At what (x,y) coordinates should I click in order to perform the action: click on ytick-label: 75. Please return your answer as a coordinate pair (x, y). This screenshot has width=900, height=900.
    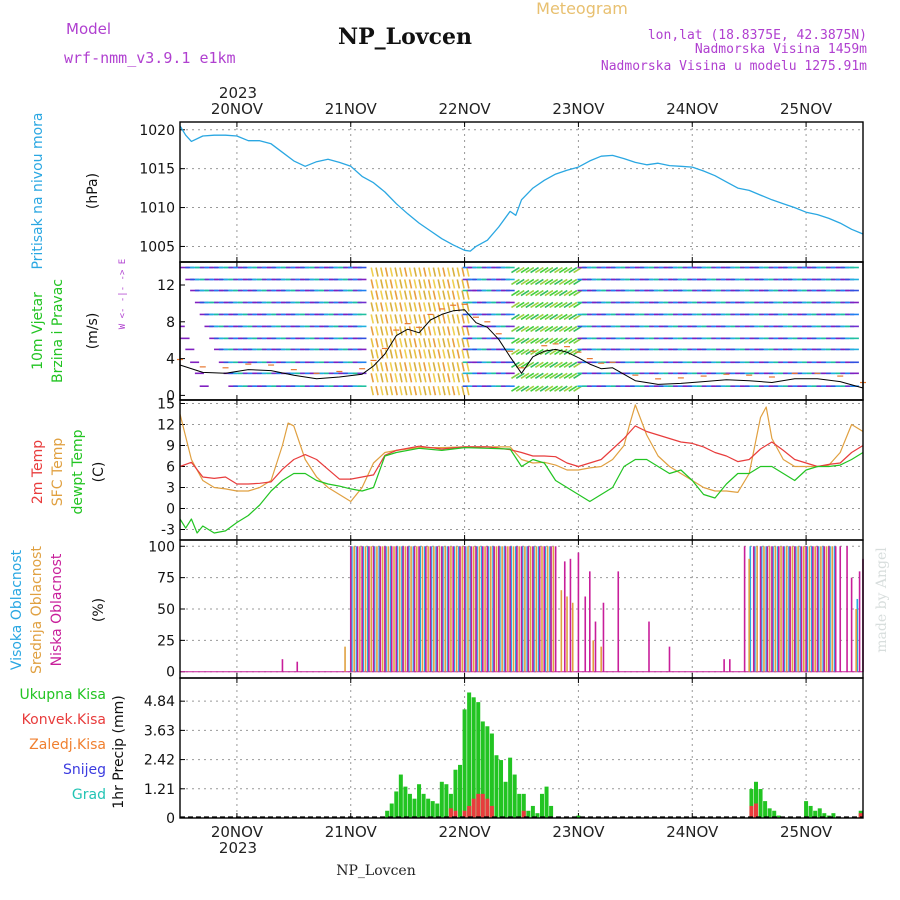
    Looking at the image, I should click on (166, 579).